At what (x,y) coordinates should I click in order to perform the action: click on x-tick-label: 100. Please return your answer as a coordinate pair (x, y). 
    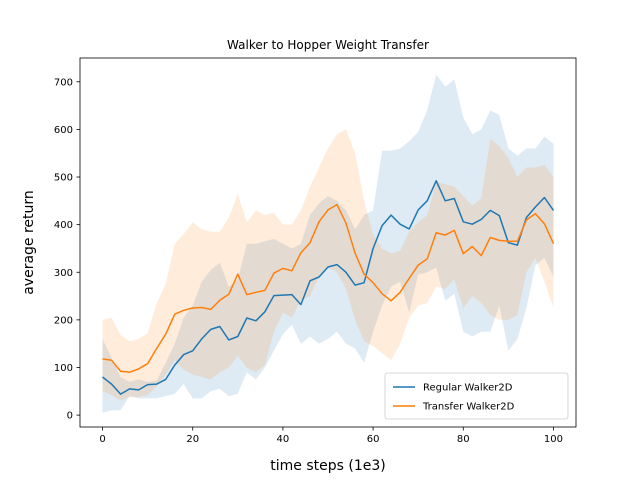
    Looking at the image, I should click on (553, 439).